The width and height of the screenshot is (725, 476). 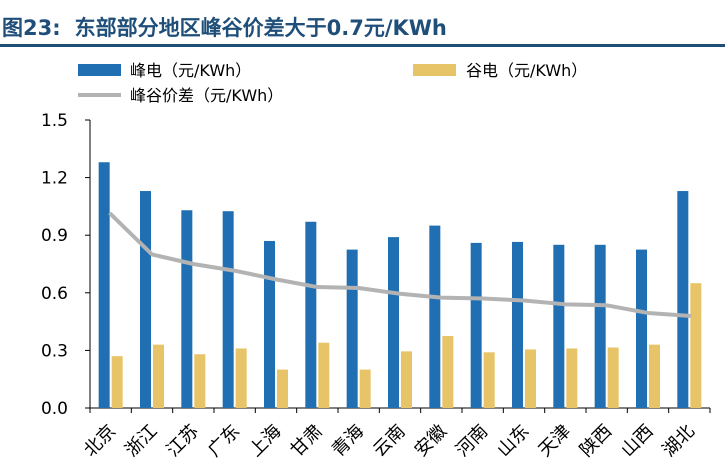 What do you see at coordinates (526, 70) in the screenshot?
I see `legend-label-valley: 谷电（元/KWh）` at bounding box center [526, 70].